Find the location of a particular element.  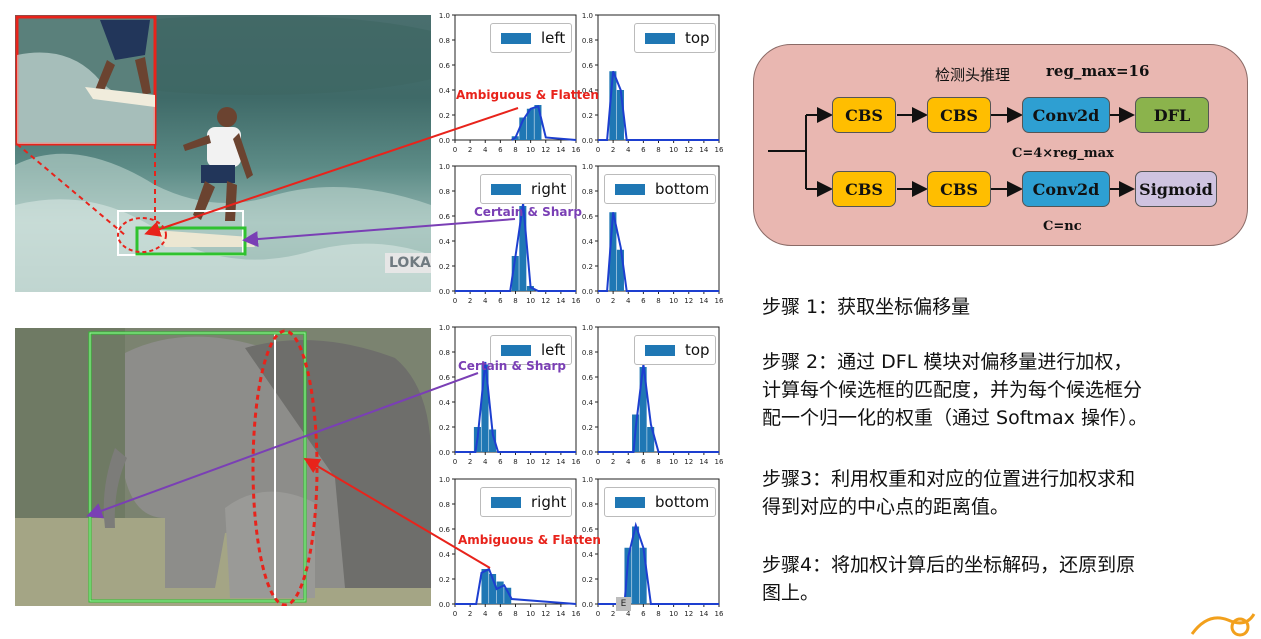

y-tick-label: 0.0 is located at coordinates (444, 605).